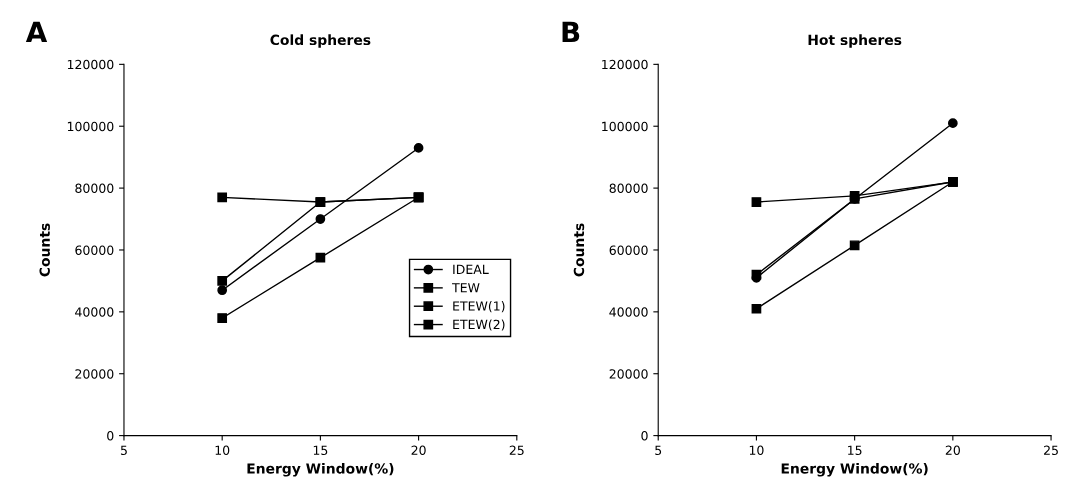  Describe the element at coordinates (479, 325) in the screenshot. I see `legend-label: ETEW(2)` at that location.